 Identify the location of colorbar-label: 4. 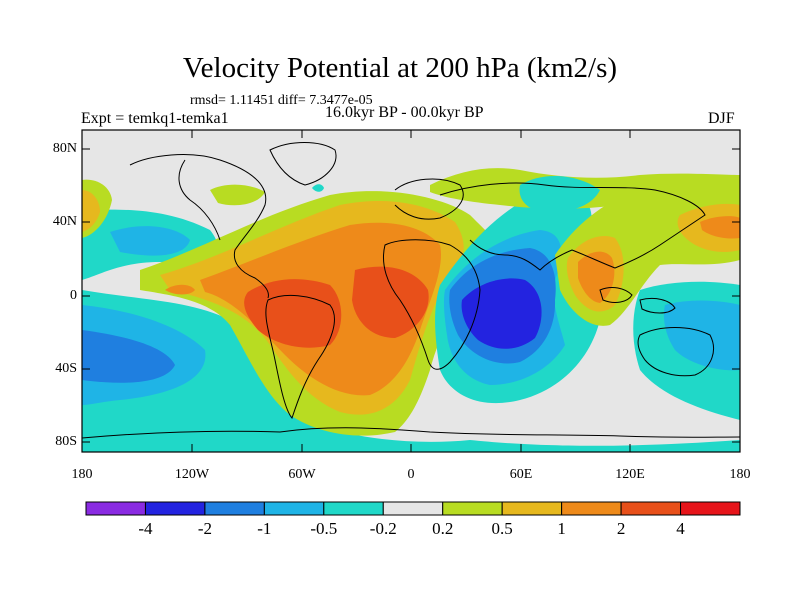
(680, 528).